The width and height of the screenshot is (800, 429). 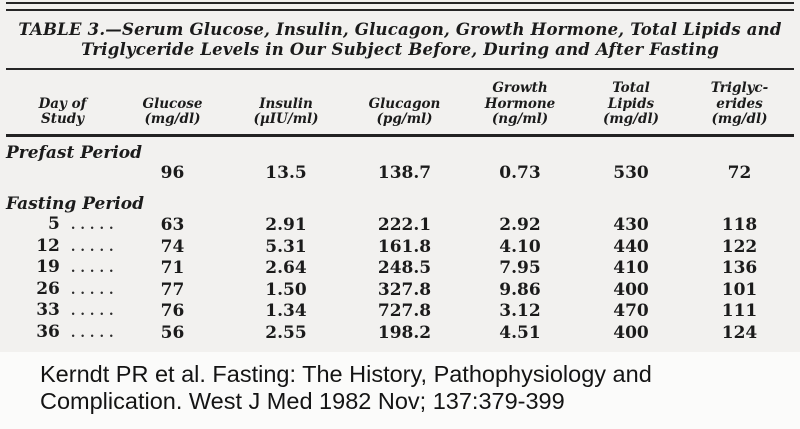 I want to click on triglycerides-value: 72, so click(x=739, y=172).